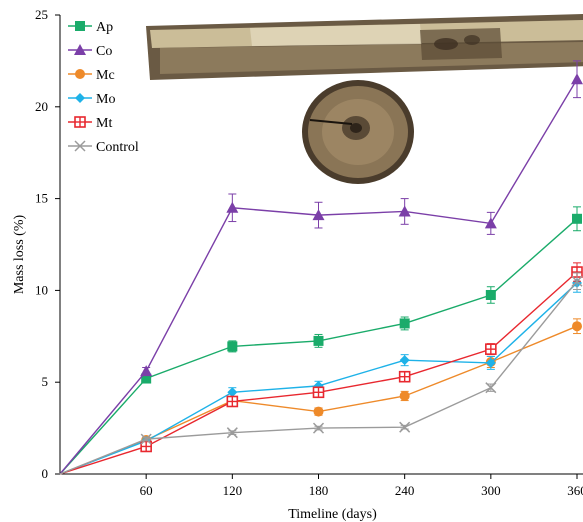 This screenshot has width=583, height=522. Describe the element at coordinates (104, 123) in the screenshot. I see `legend-label-mt: Mt` at that location.